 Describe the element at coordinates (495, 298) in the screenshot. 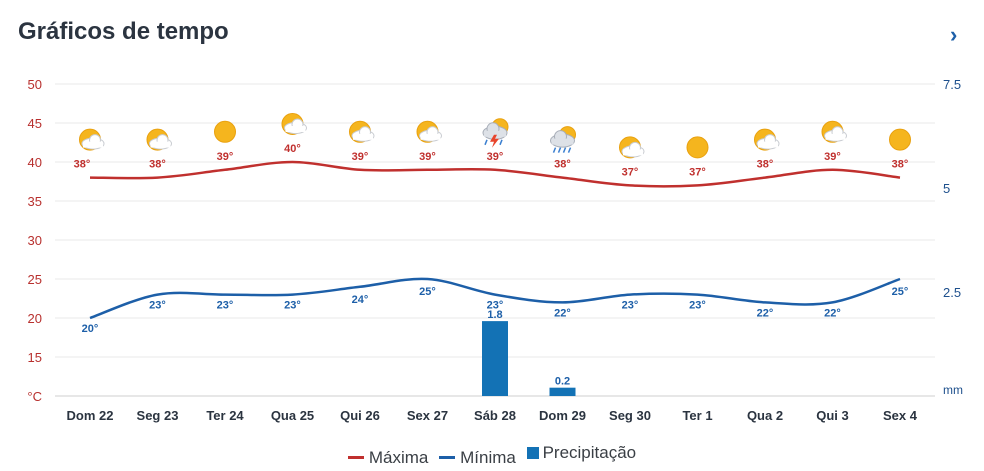

I see `min-temp-line` at that location.